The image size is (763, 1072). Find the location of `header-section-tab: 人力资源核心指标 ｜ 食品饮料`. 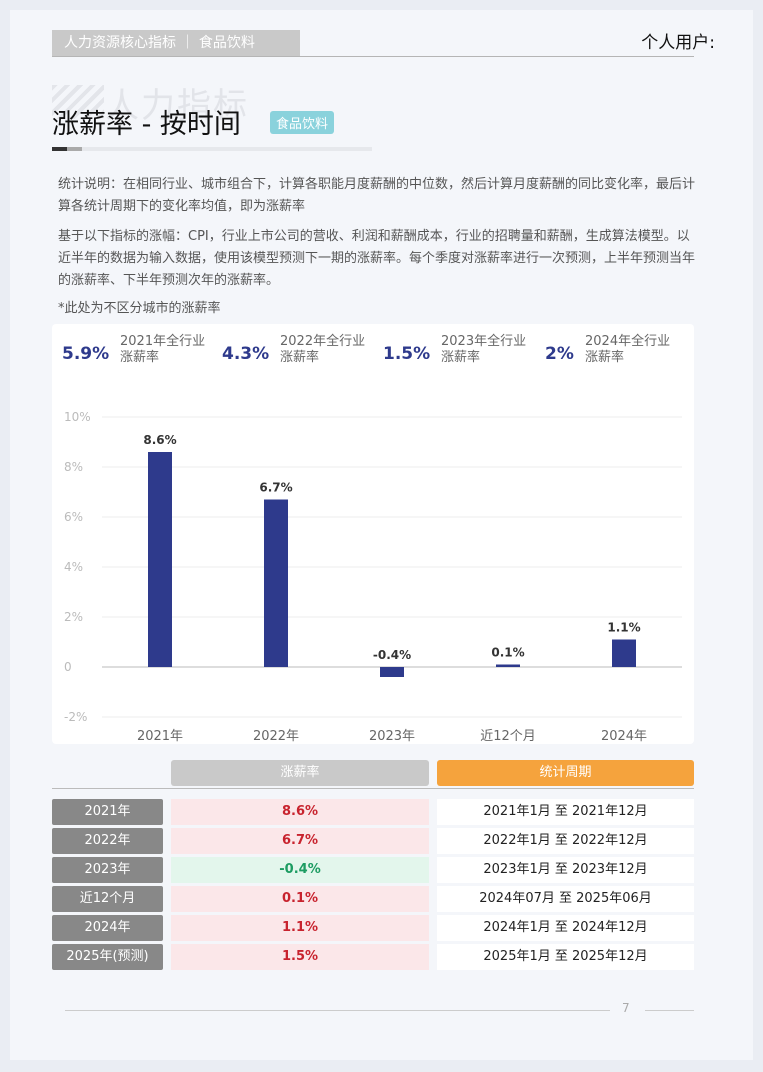

header-section-tab: 人力资源核心指标 ｜ 食品饮料 is located at coordinates (176, 43).